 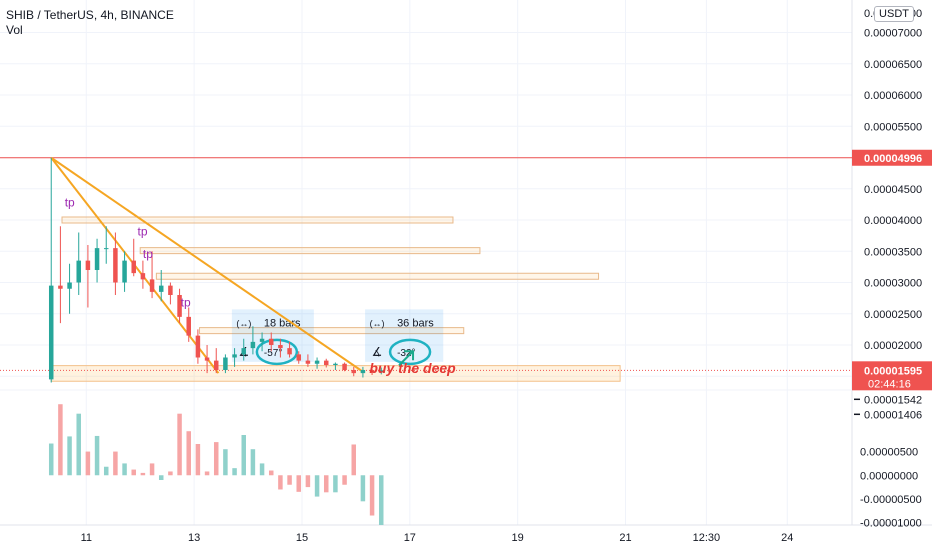 What do you see at coordinates (410, 352) in the screenshot?
I see `hand-drawn-circle` at bounding box center [410, 352].